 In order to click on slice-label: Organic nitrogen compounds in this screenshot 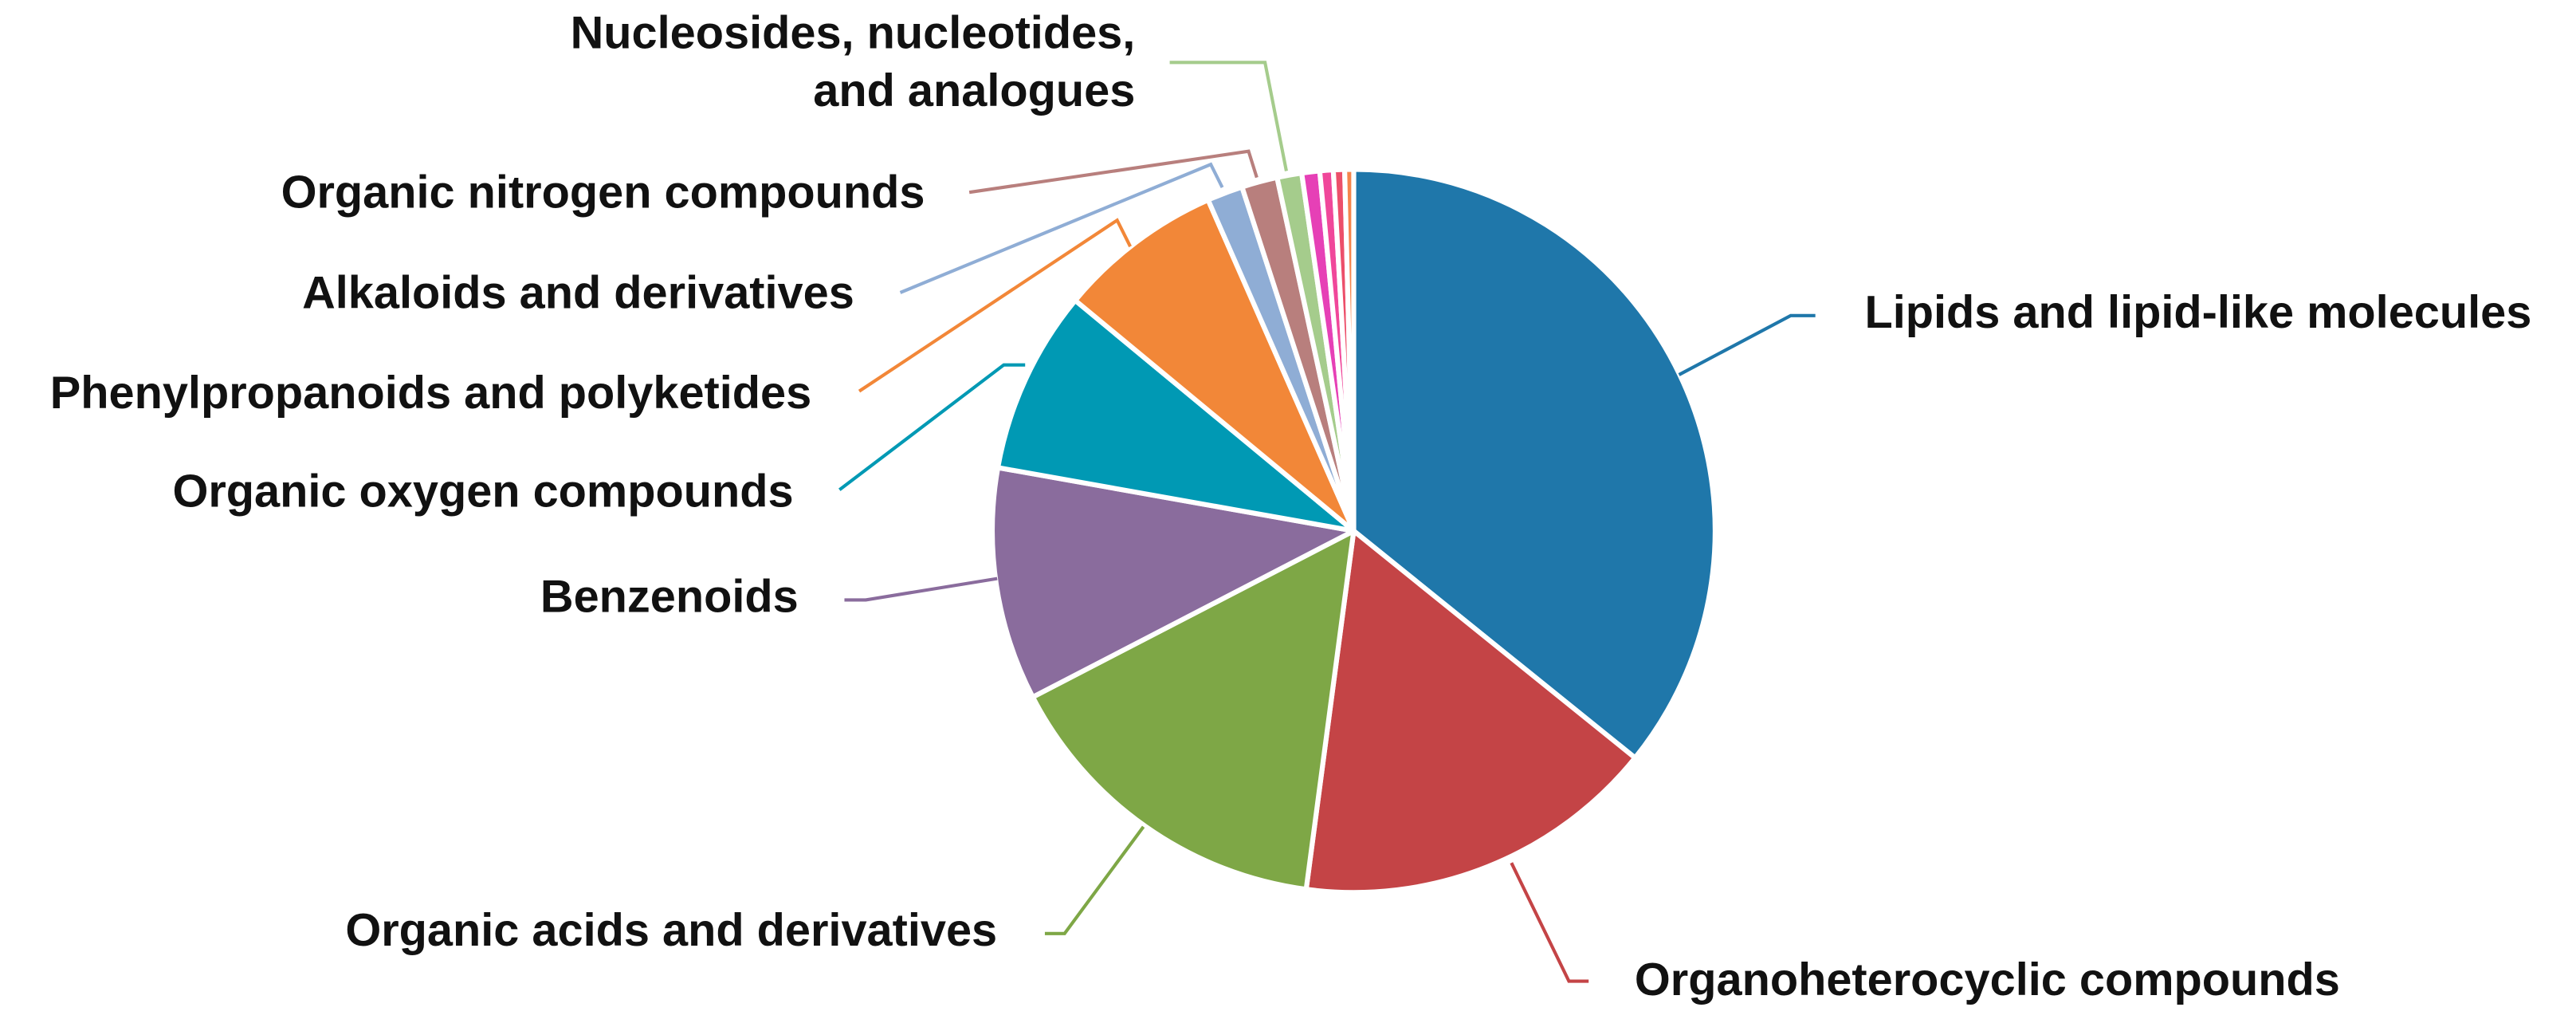, I will do `click(603, 193)`.